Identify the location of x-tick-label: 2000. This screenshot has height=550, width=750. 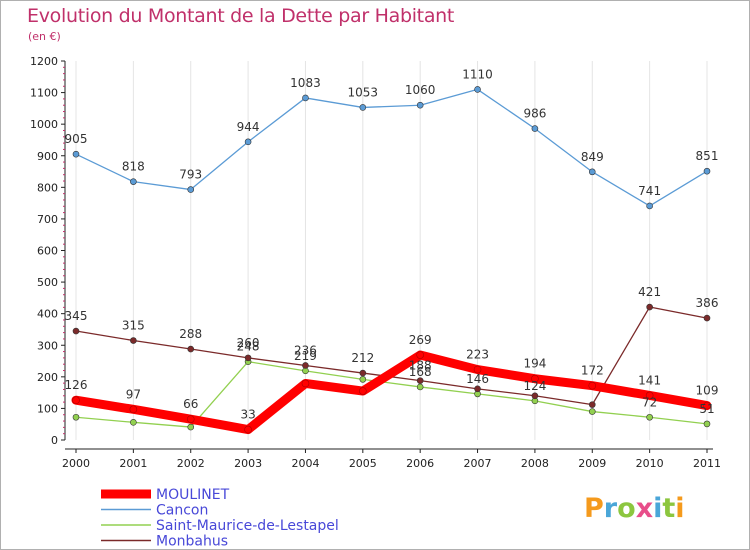
(76, 463).